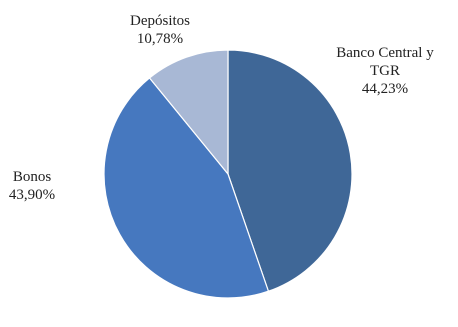 This screenshot has height=327, width=458. Describe the element at coordinates (160, 21) in the screenshot. I see `slice-name: Depósitos` at that location.